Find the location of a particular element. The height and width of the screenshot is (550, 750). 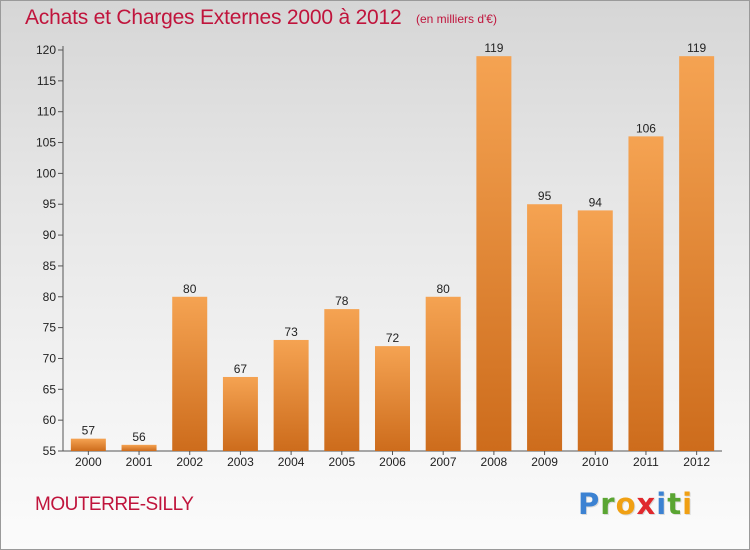

logo-letter: r is located at coordinates (608, 504).